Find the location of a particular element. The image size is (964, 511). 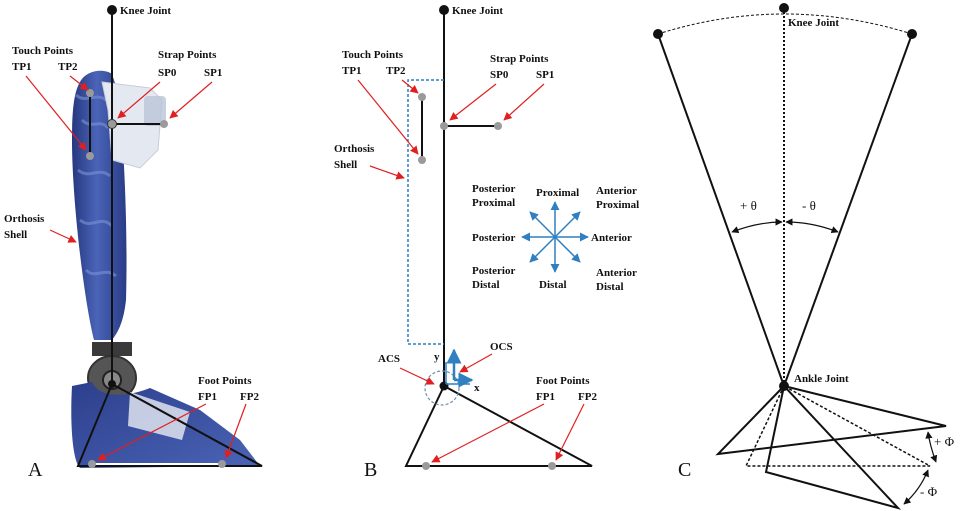

tp2-point-b is located at coordinates (422, 97).